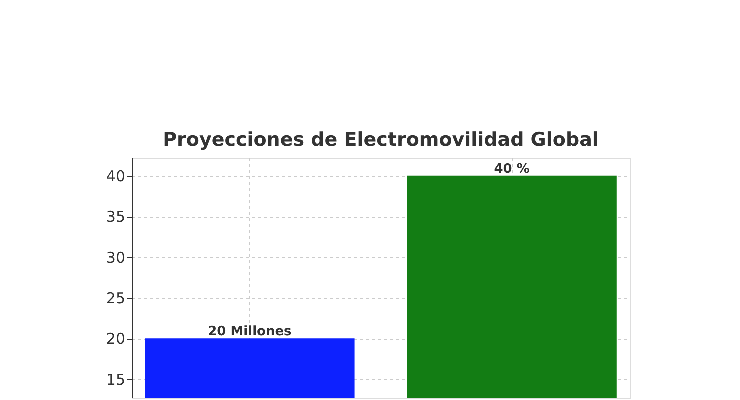 This screenshot has height=400, width=740. I want to click on y-tick-label: 15, so click(116, 379).